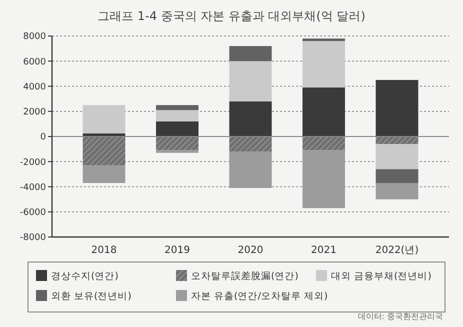 The width and height of the screenshot is (463, 327). I want to click on y-tick-label: 0, so click(43, 137).